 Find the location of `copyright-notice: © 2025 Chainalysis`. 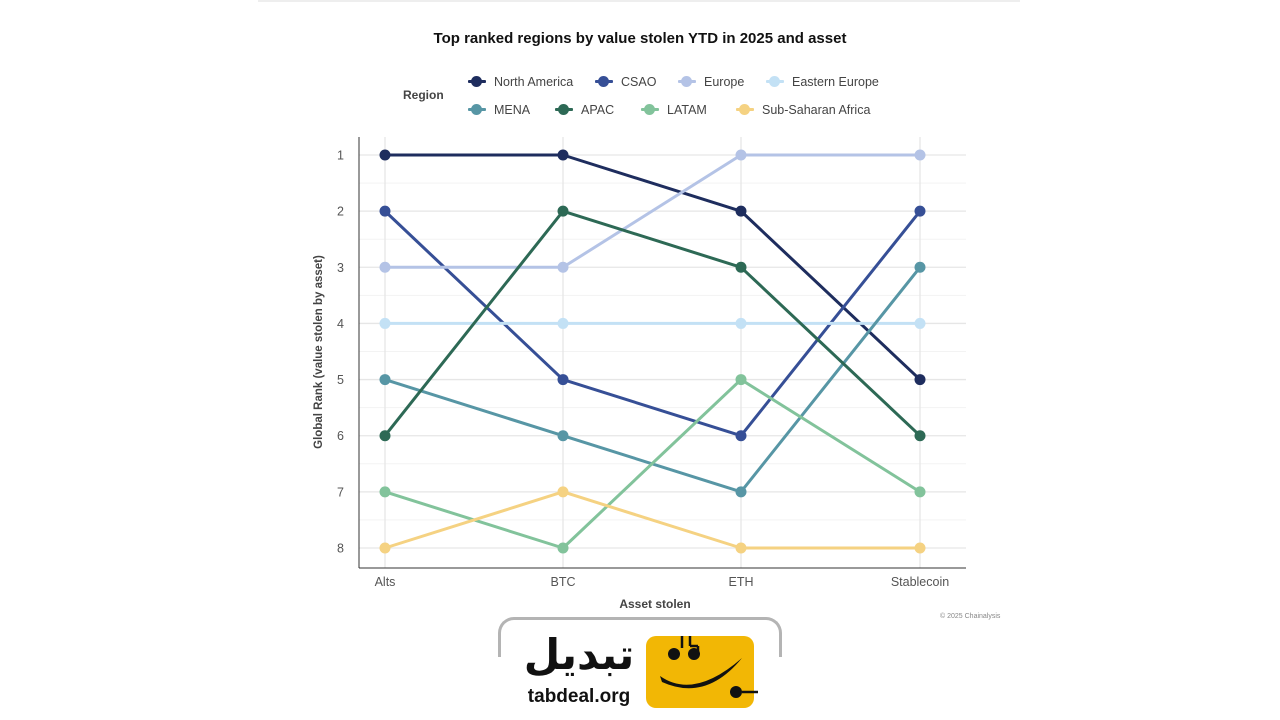

copyright-notice: © 2025 Chainalysis is located at coordinates (970, 616).